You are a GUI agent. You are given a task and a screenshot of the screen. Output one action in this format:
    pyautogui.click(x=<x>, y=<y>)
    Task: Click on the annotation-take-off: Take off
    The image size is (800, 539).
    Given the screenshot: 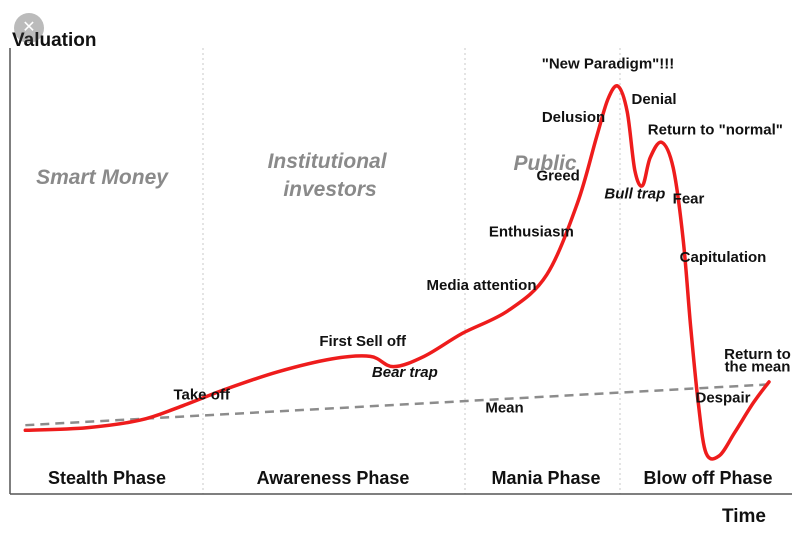 What is the action you would take?
    pyautogui.click(x=201, y=395)
    